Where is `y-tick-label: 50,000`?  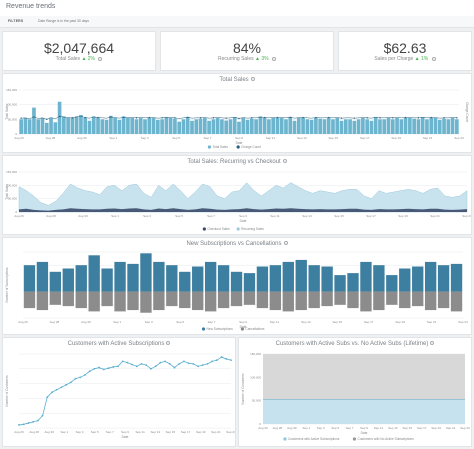 y-tick-label: 50,000 is located at coordinates (257, 401).